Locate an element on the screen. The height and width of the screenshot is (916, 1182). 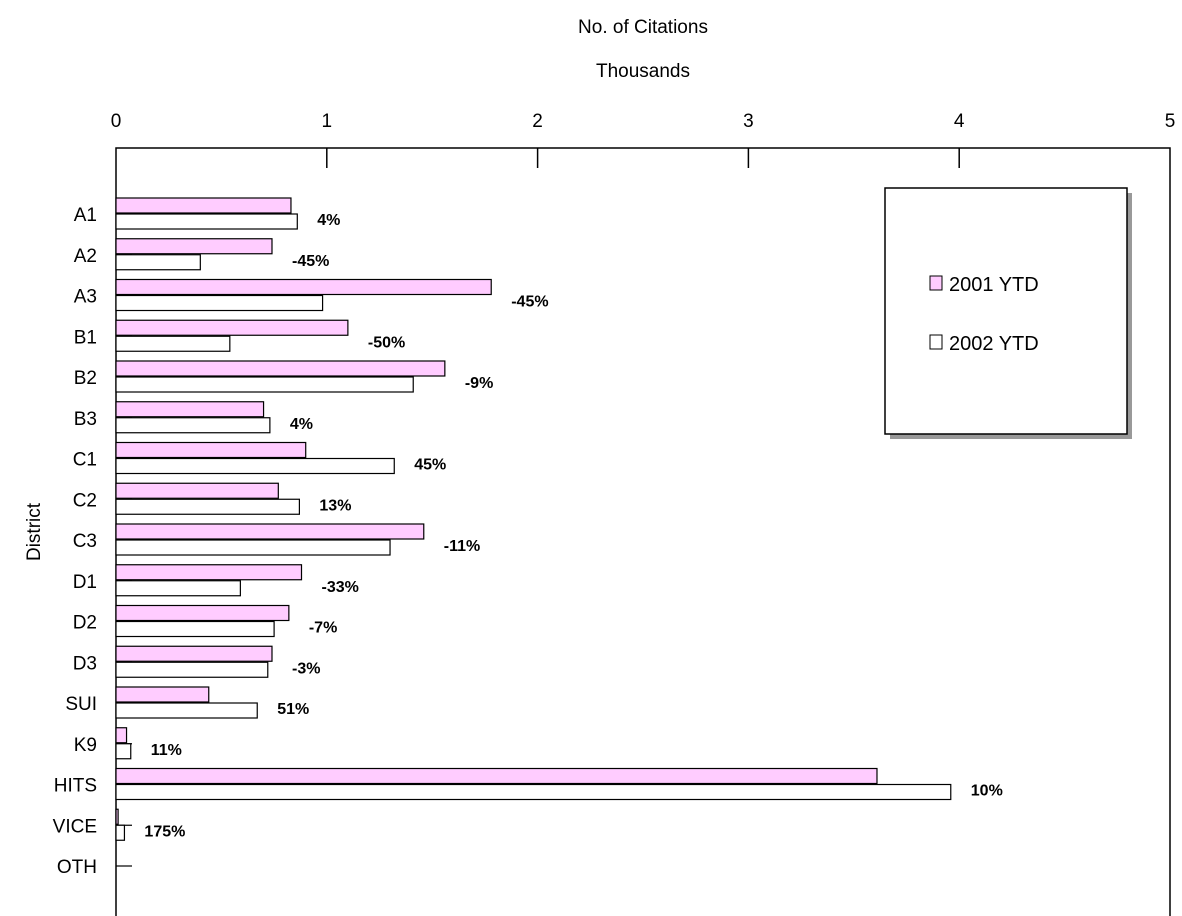
legend-label-2001: 2001 YTD is located at coordinates (994, 285).